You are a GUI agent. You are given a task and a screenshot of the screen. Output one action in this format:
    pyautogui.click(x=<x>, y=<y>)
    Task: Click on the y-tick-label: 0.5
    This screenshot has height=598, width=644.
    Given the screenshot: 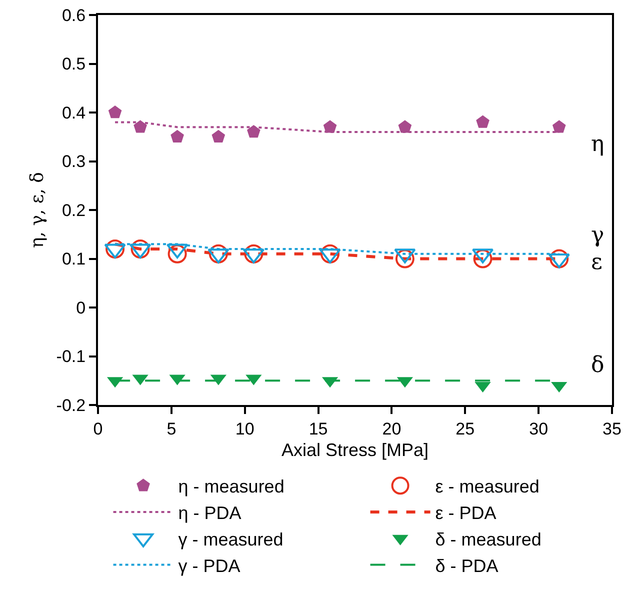 What is the action you would take?
    pyautogui.click(x=74, y=64)
    